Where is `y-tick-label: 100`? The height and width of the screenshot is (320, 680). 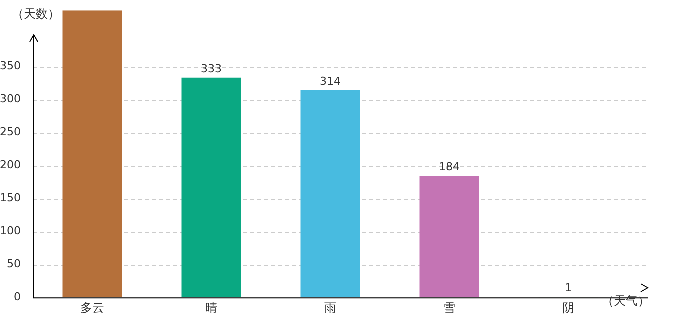
y-tick-label: 100 is located at coordinates (10, 231).